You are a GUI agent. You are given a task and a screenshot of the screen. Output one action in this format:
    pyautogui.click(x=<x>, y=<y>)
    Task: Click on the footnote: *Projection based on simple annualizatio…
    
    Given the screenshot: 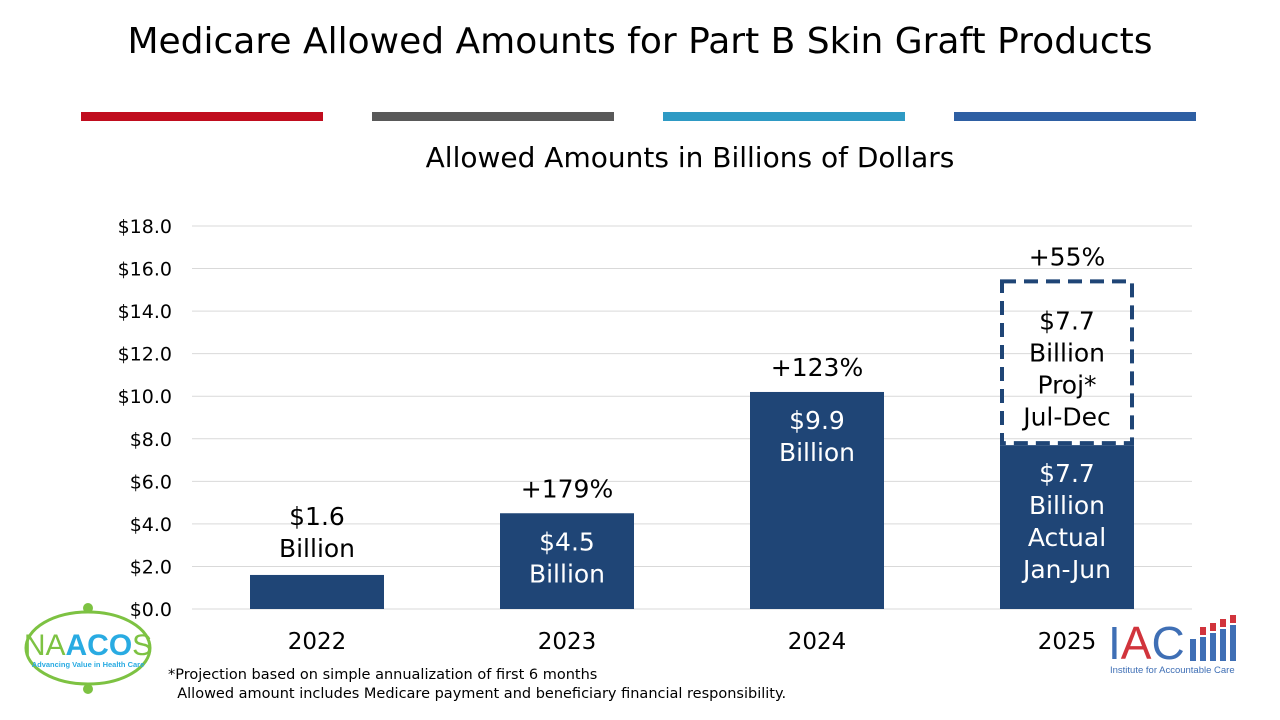 What is the action you would take?
    pyautogui.click(x=477, y=685)
    